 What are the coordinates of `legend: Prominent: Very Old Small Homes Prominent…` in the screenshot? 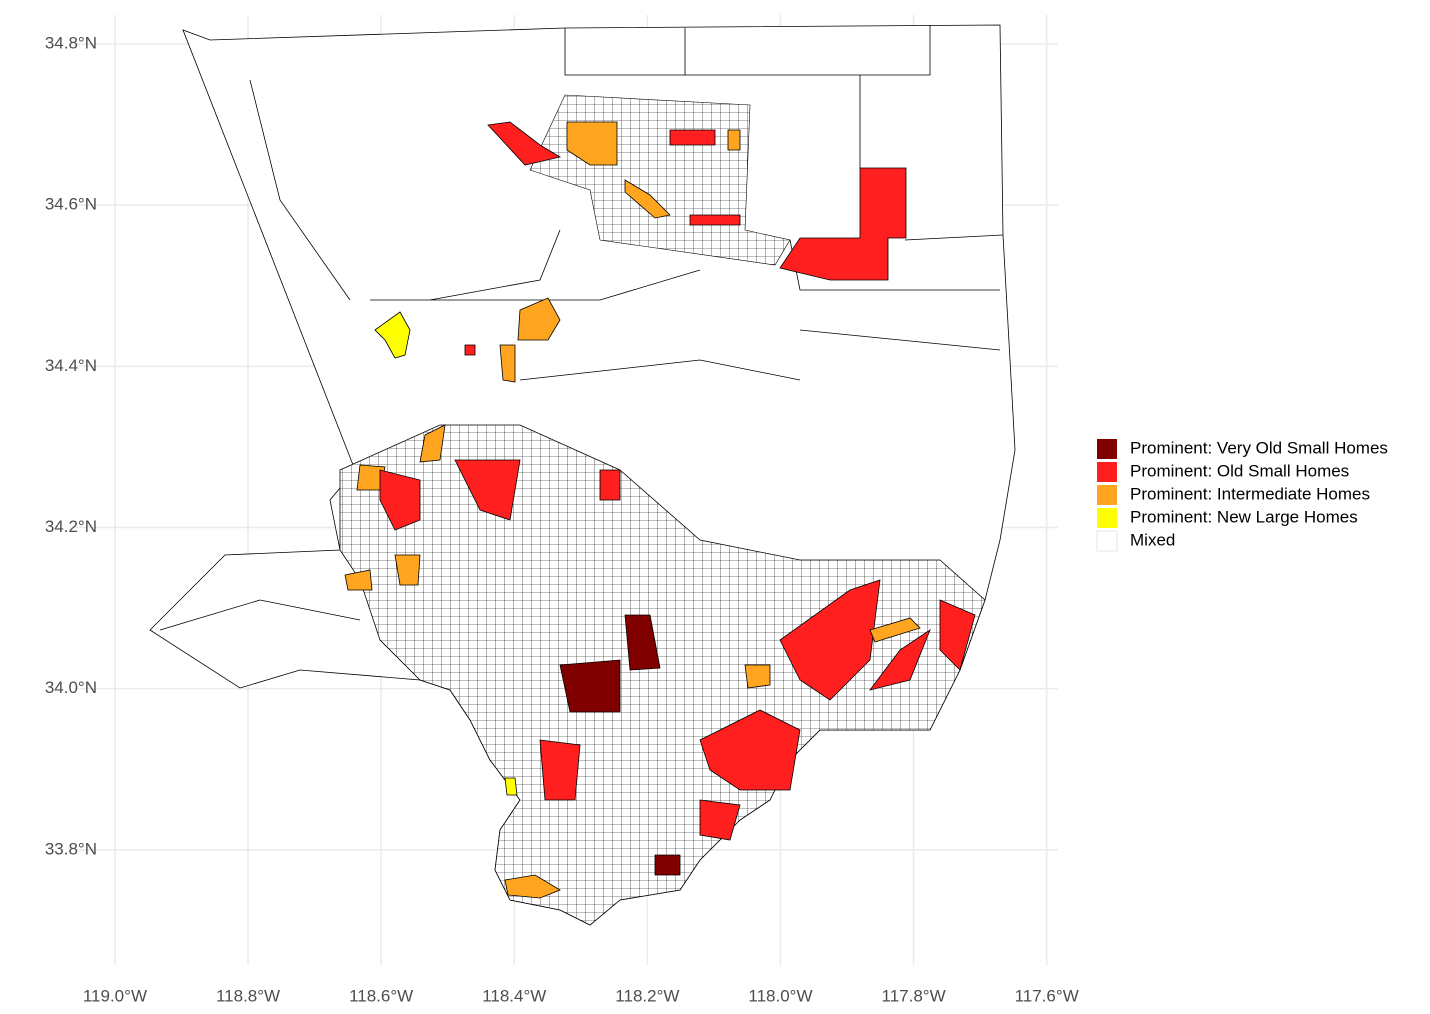 It's located at (1242, 495).